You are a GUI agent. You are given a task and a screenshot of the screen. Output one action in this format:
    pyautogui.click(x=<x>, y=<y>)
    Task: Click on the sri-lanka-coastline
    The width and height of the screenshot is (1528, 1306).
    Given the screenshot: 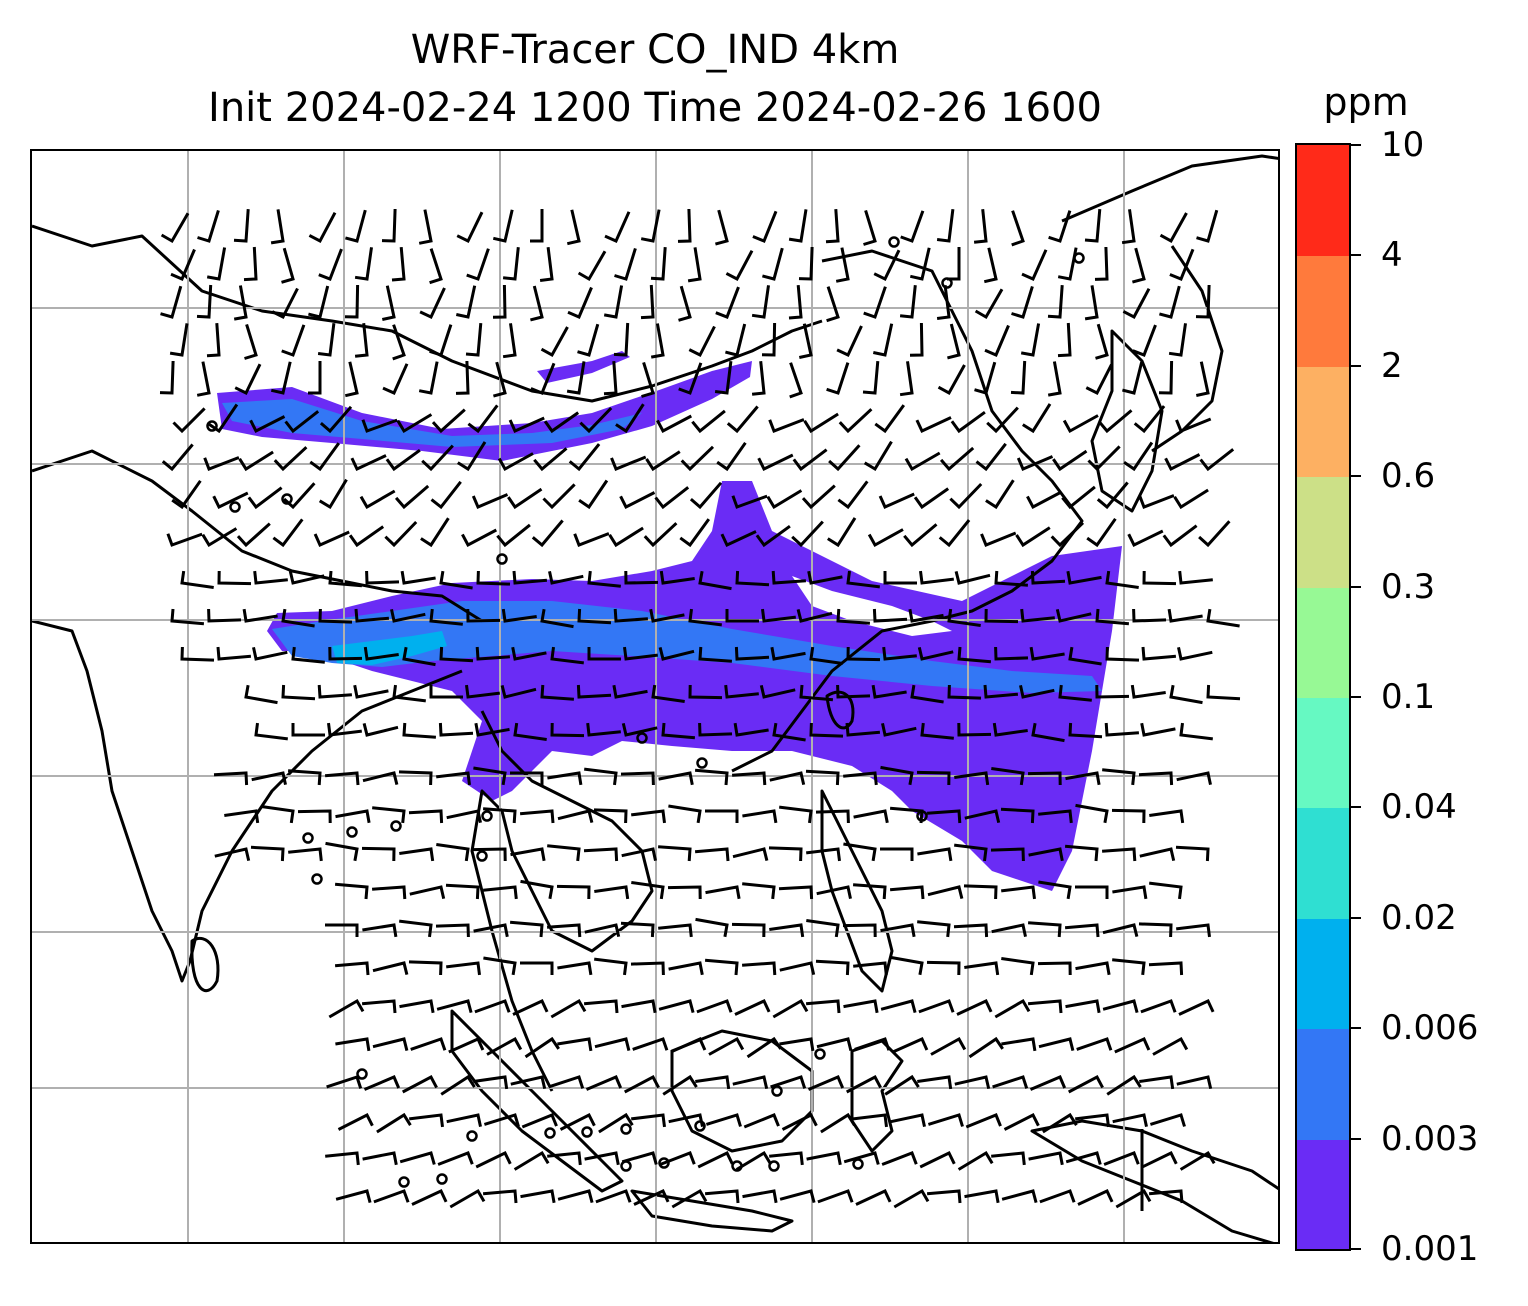 What is the action you would take?
    pyautogui.click(x=205, y=965)
    